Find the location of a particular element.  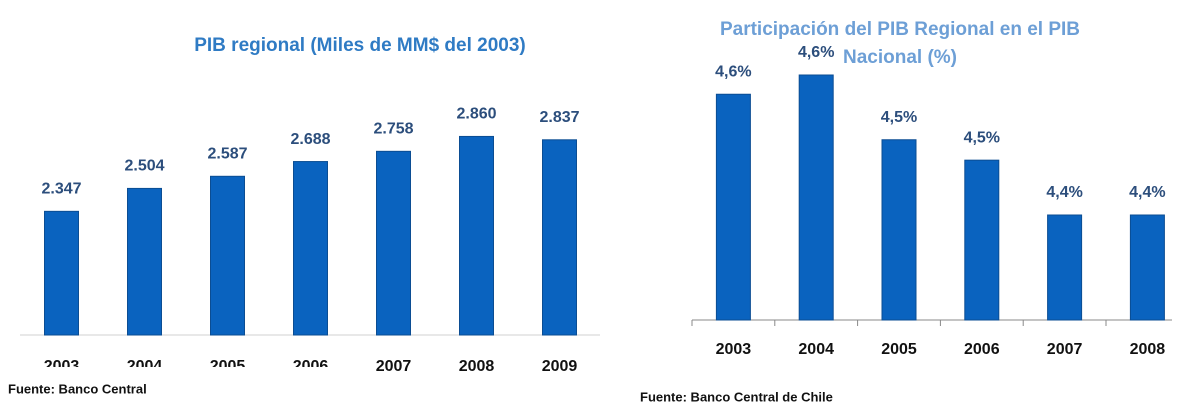

chart-title: PIB regional (Miles de MM$ del 2003) is located at coordinates (360, 45).